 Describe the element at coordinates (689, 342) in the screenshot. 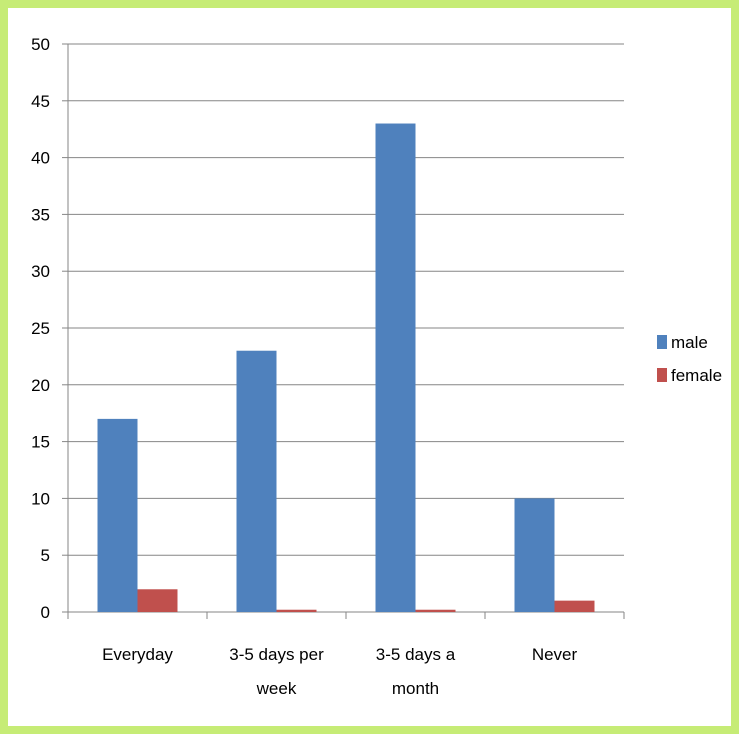

I see `legend-label-male: male` at that location.